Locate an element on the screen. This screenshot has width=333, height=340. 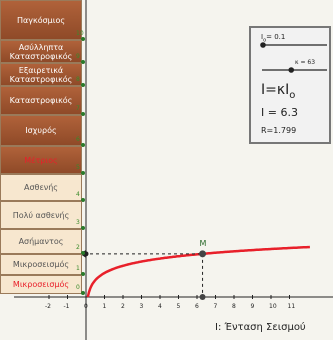
controls-panel: Io= 0.1 κ = 63 I=κIo I = 6.3 R=1.799 is located at coordinates (290, 85).